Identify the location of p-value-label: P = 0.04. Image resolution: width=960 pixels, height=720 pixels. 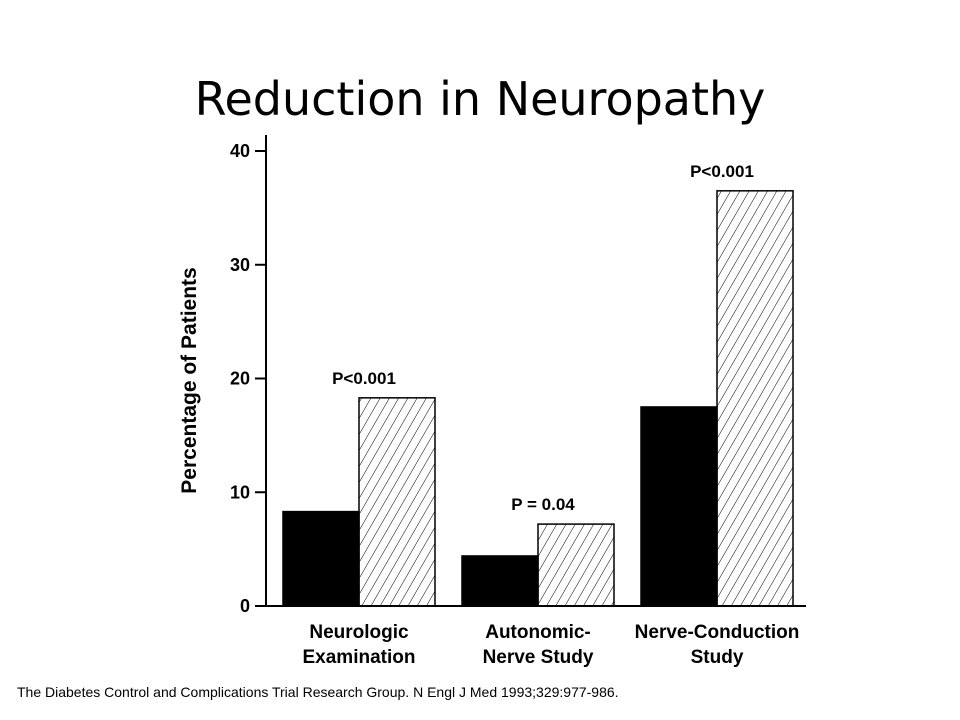
(543, 504).